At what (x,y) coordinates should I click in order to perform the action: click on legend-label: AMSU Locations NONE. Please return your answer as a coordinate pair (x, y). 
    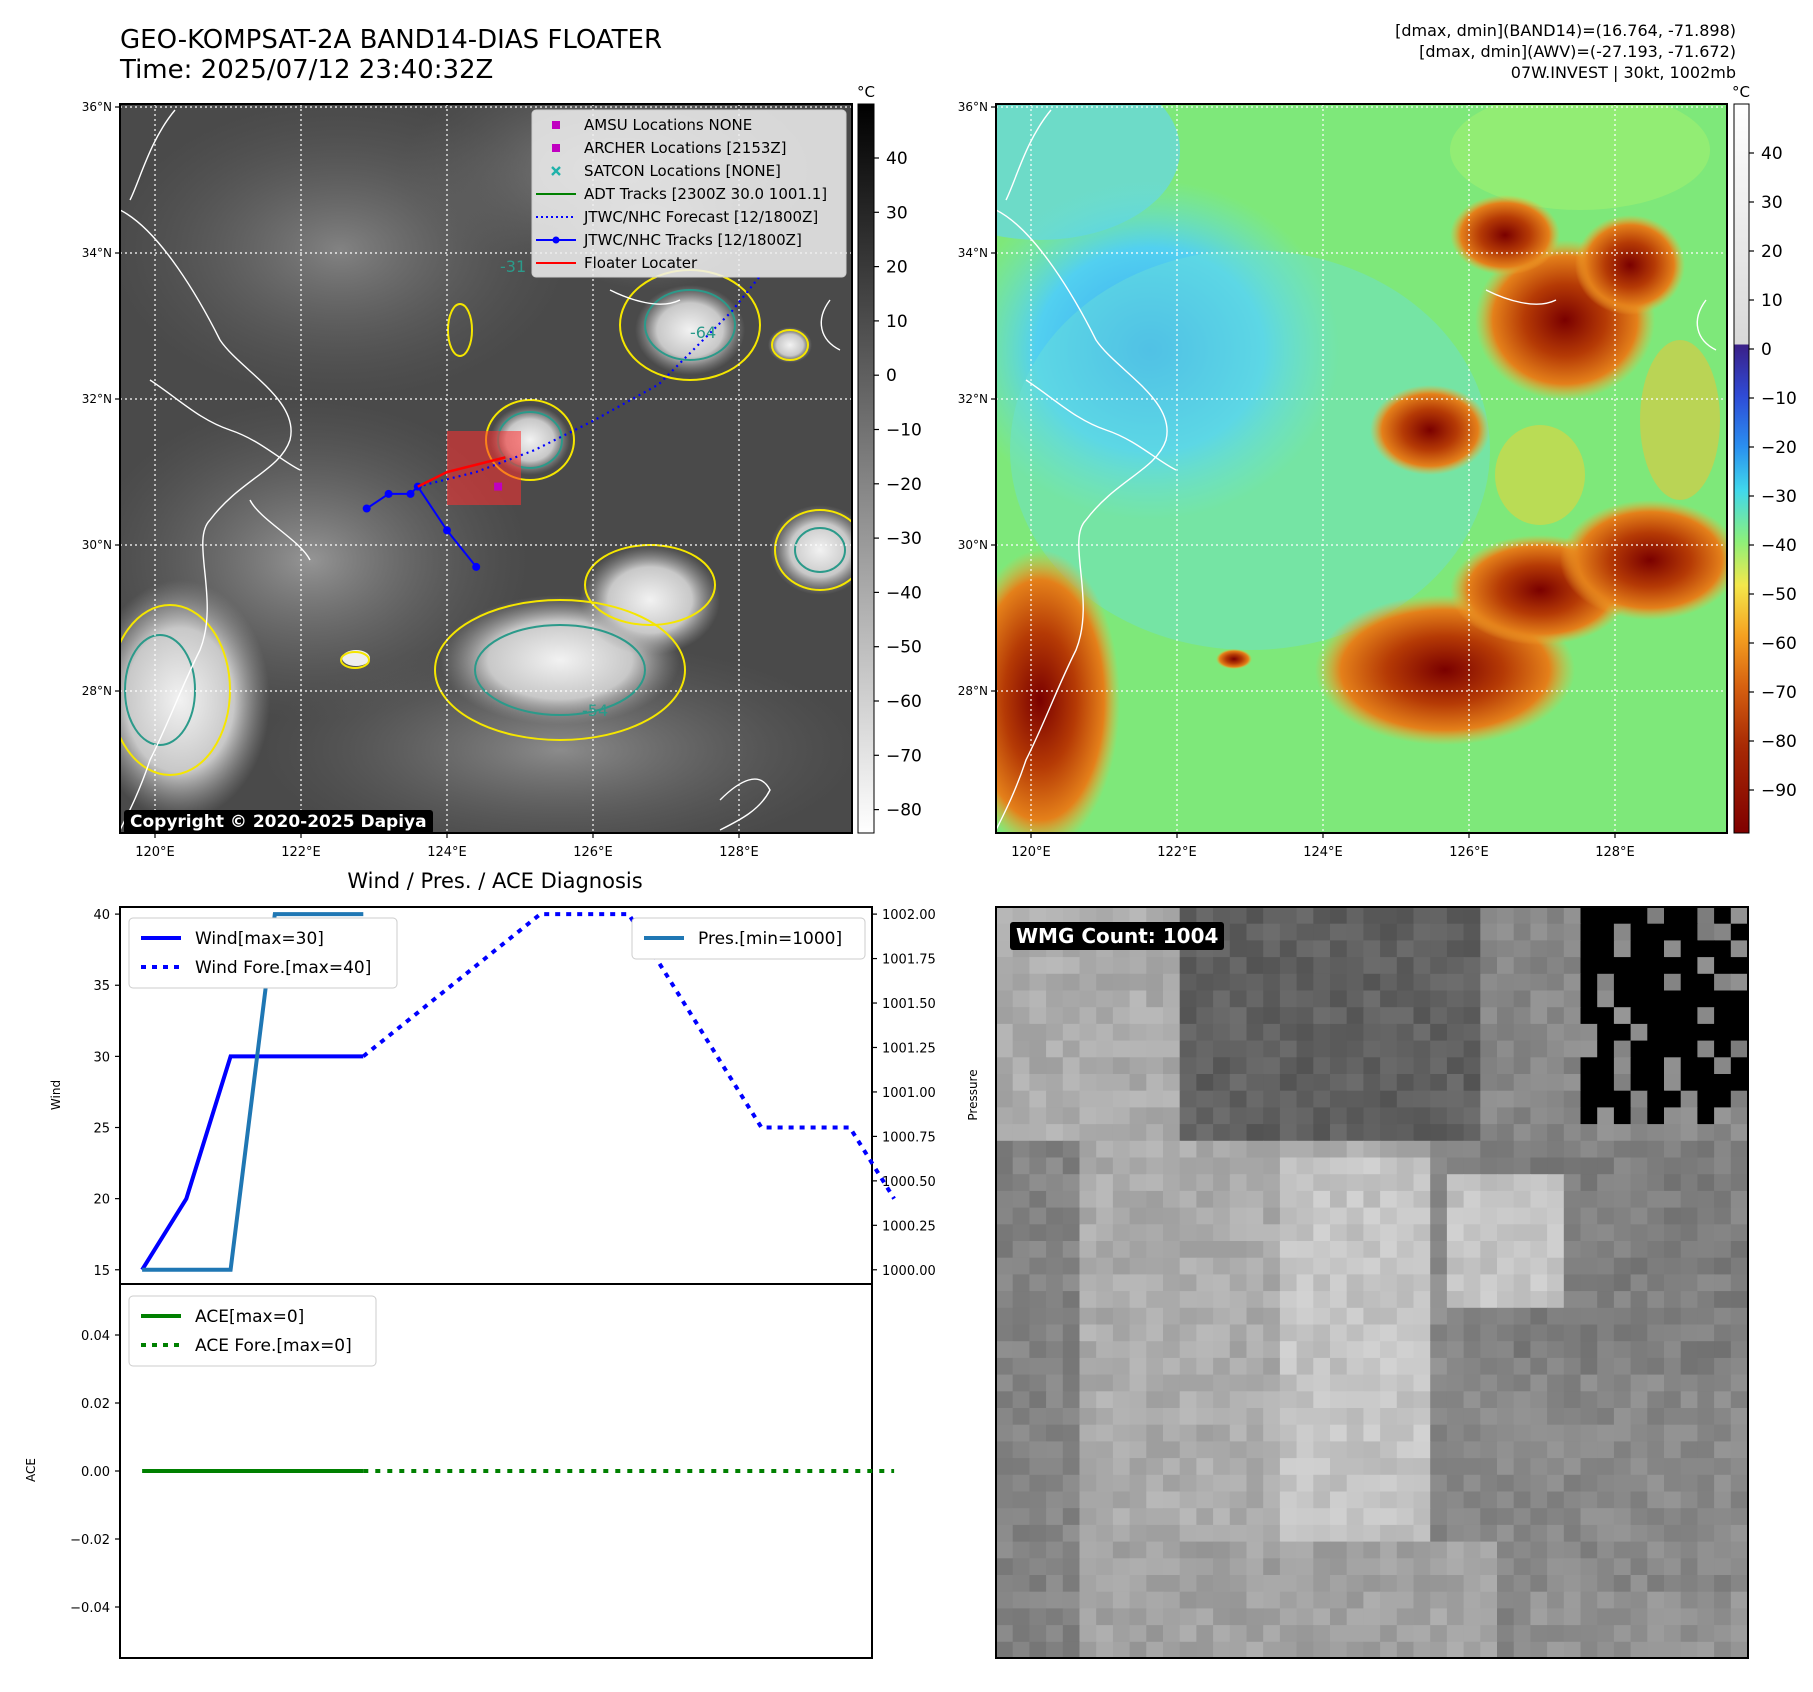
    Looking at the image, I should click on (668, 125).